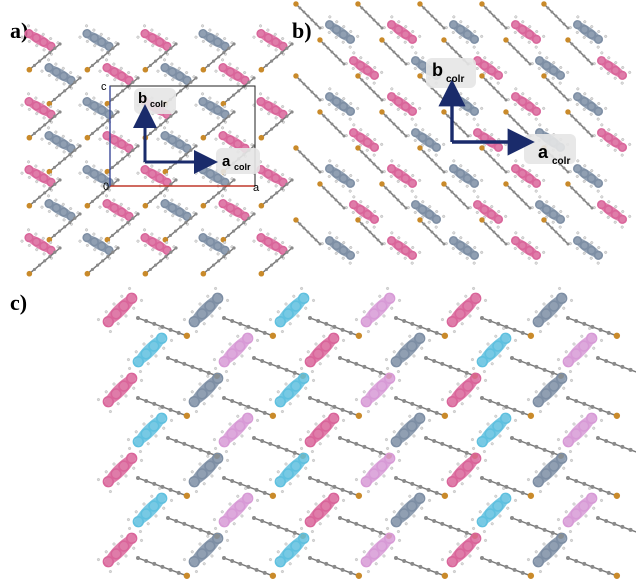 This screenshot has width=636, height=580. Describe the element at coordinates (561, 161) in the screenshot. I see `vector-a-subscript-b: colr` at that location.